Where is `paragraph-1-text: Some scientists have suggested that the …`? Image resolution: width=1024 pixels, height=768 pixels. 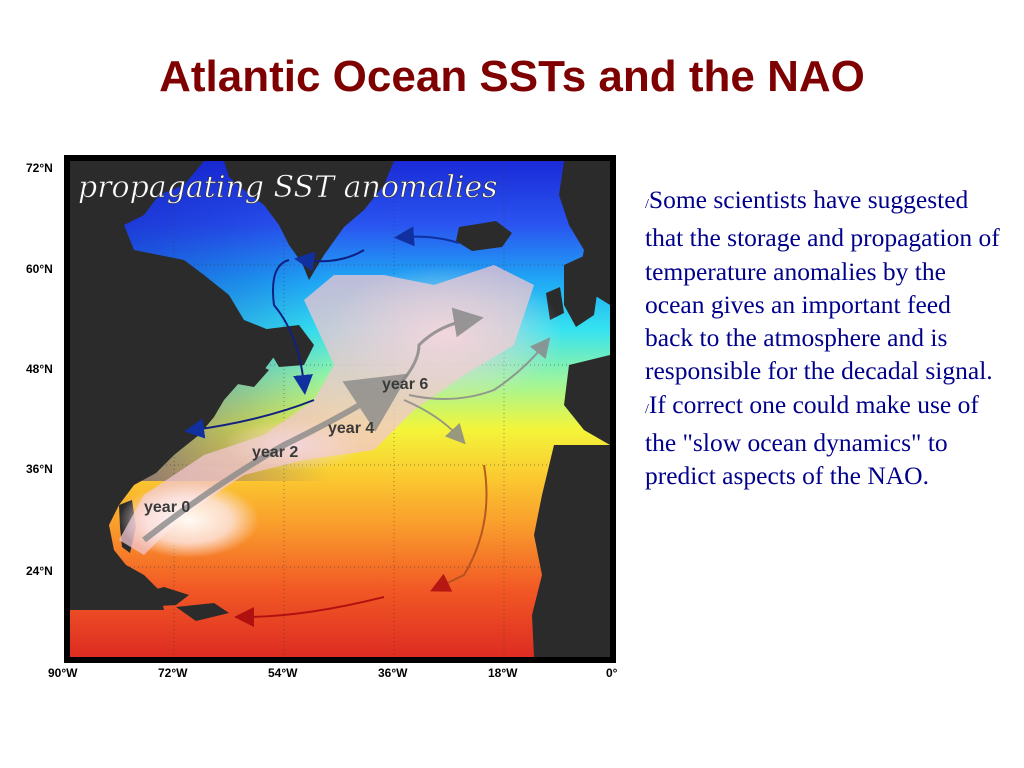 paragraph-1-text: Some scientists have suggested that the … is located at coordinates (822, 285).